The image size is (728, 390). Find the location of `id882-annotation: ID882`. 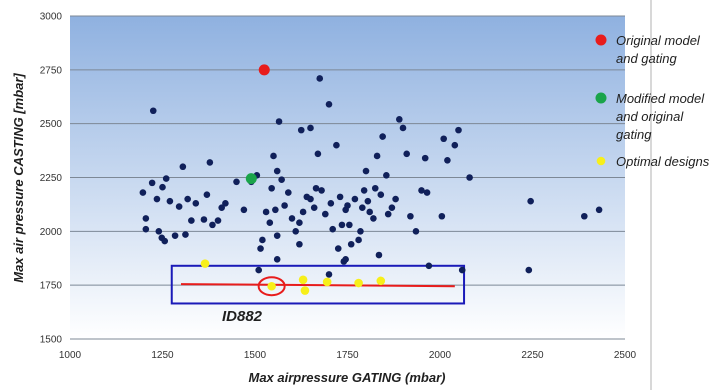

id882-annotation: ID882 is located at coordinates (242, 316).